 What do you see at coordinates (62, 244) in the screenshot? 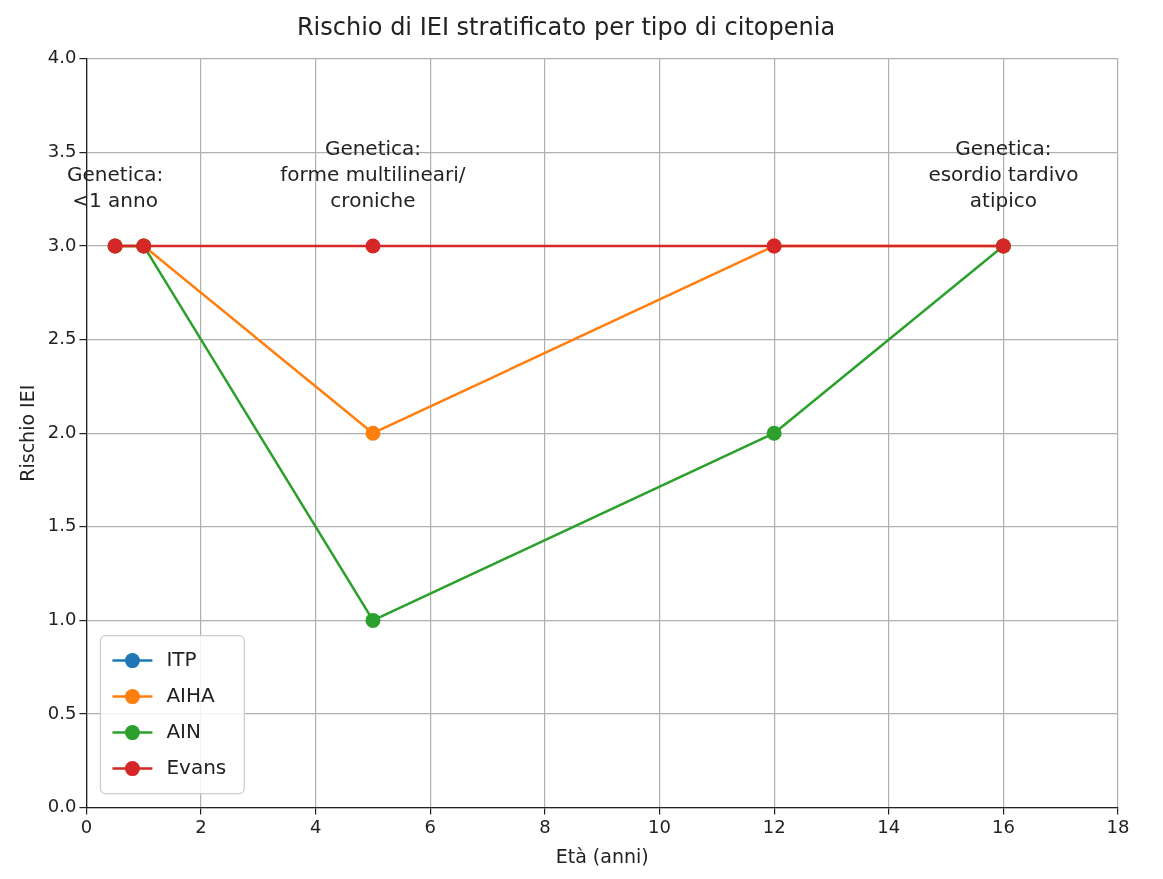
I see `y-tick-label: 3.0` at bounding box center [62, 244].